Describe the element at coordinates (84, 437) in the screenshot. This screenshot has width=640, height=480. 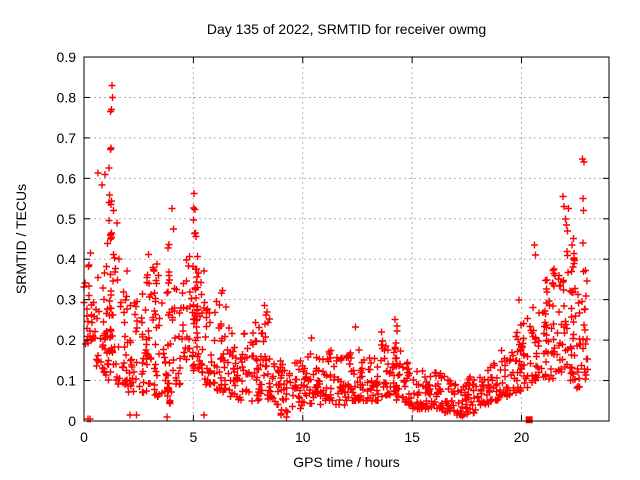
I see `x-tick-label: 0` at that location.